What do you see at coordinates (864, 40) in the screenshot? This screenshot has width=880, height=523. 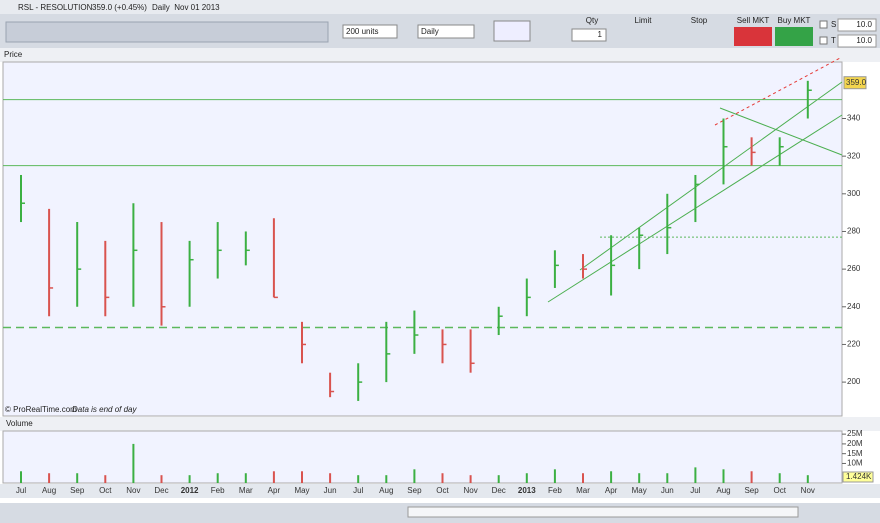 I see `t-value: 10.0` at bounding box center [864, 40].